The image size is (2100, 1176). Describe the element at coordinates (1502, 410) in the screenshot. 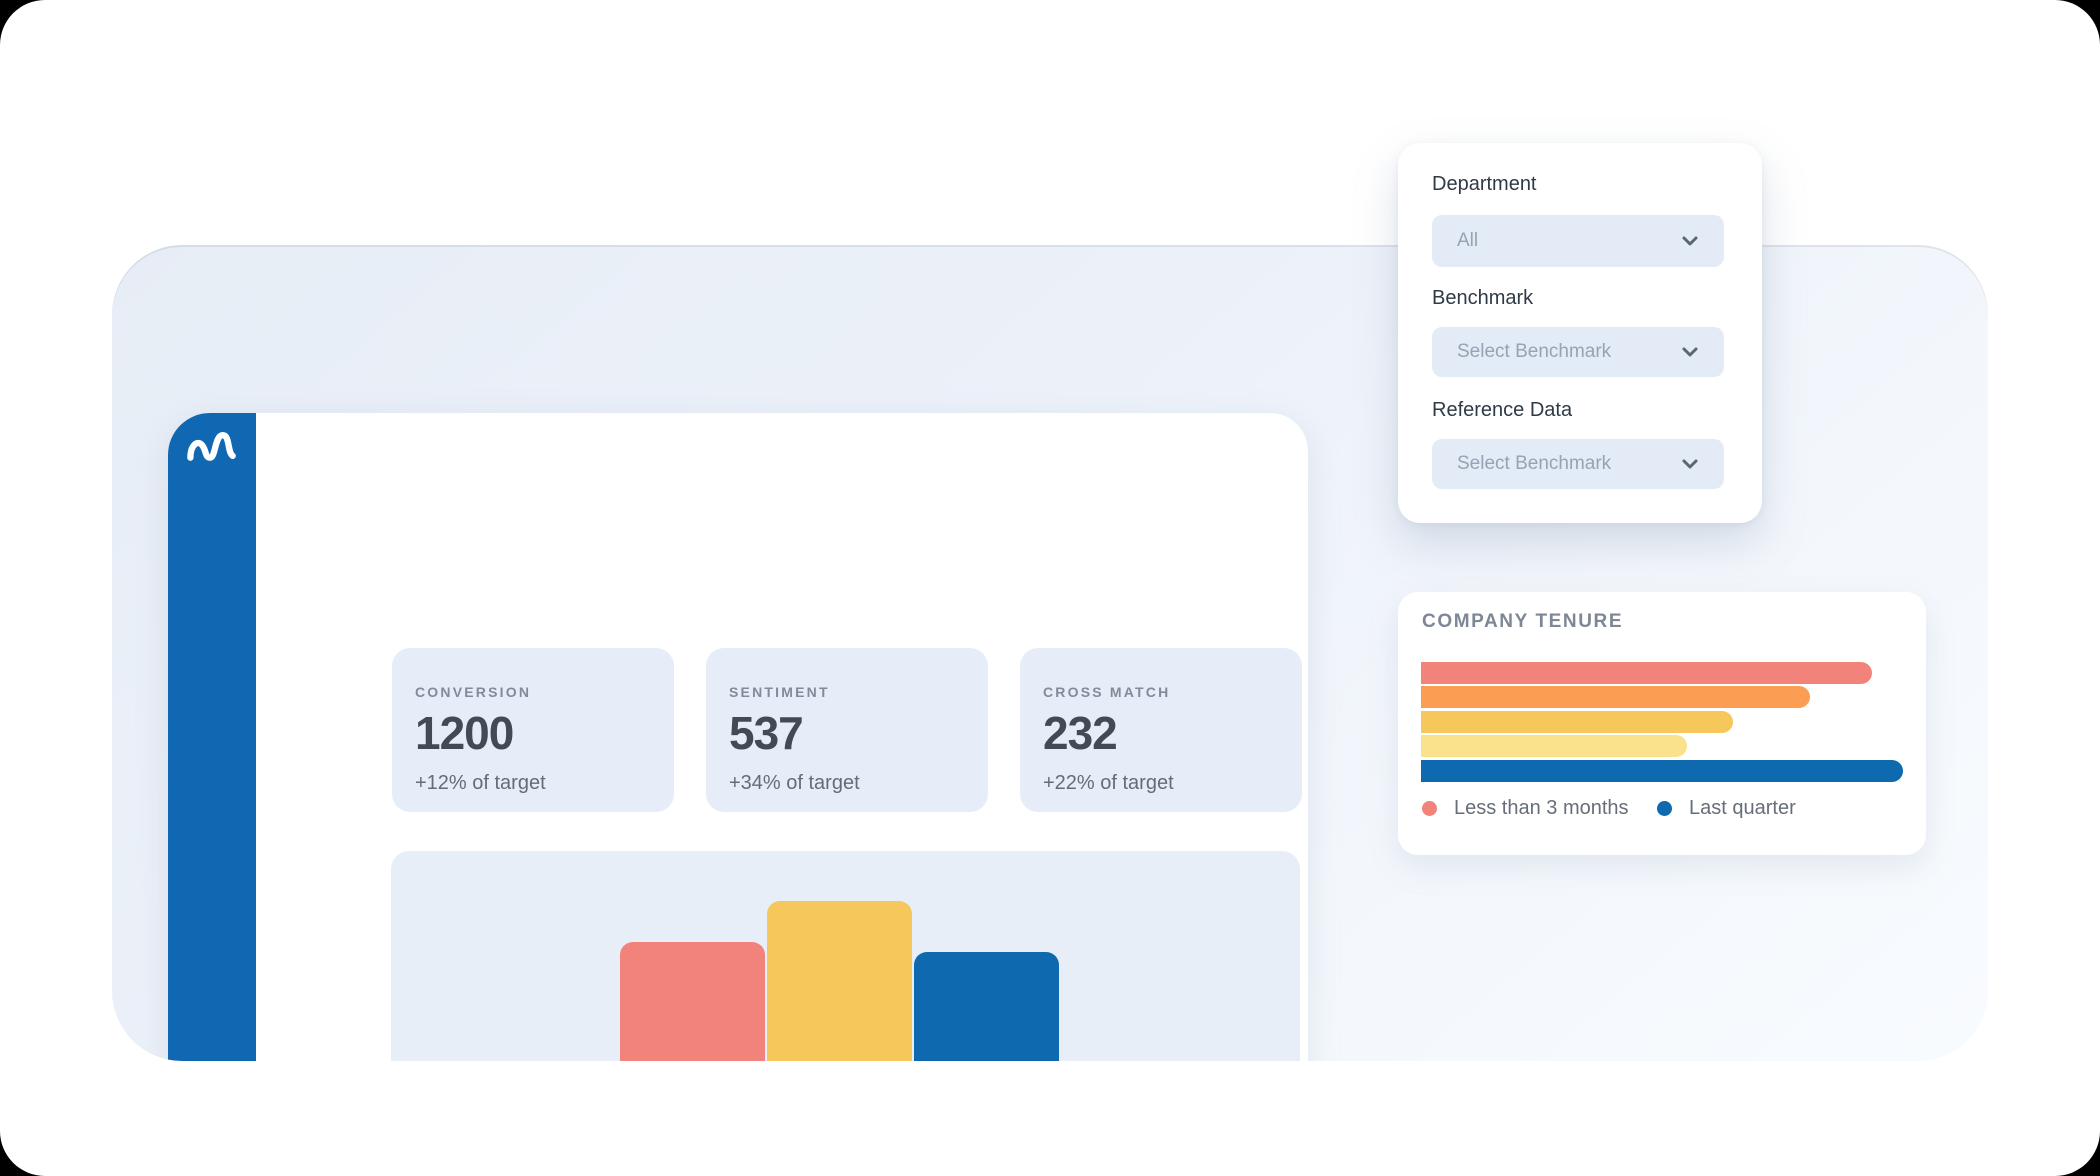

I see `reference-data-label: Reference Data` at that location.